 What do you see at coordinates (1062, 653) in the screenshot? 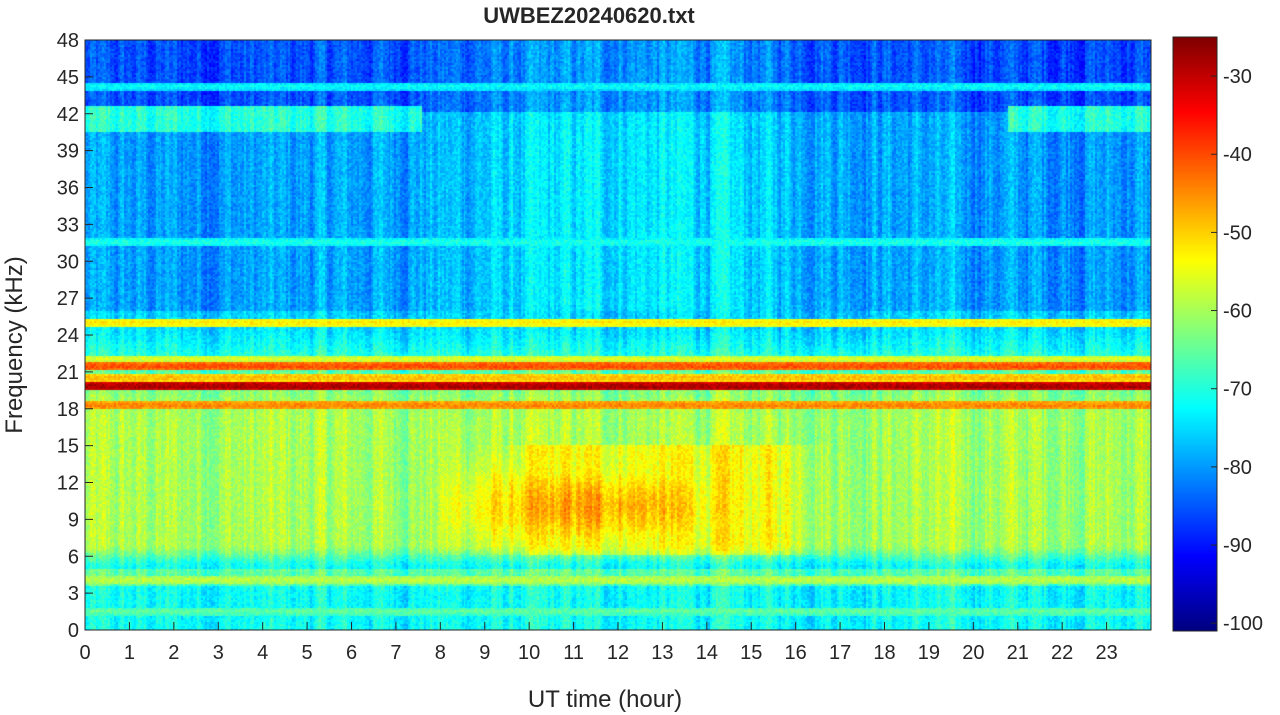
I see `x-tick-label: 22` at bounding box center [1062, 653].